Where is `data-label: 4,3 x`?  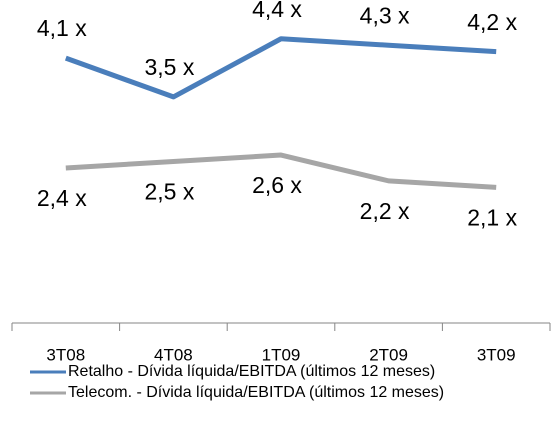
data-label: 4,3 x is located at coordinates (385, 15).